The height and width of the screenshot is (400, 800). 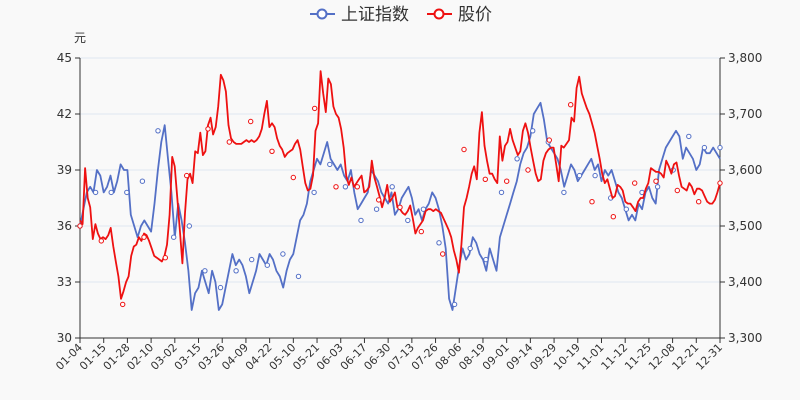 What do you see at coordinates (322, 14) in the screenshot?
I see `legend-index-marker` at bounding box center [322, 14].